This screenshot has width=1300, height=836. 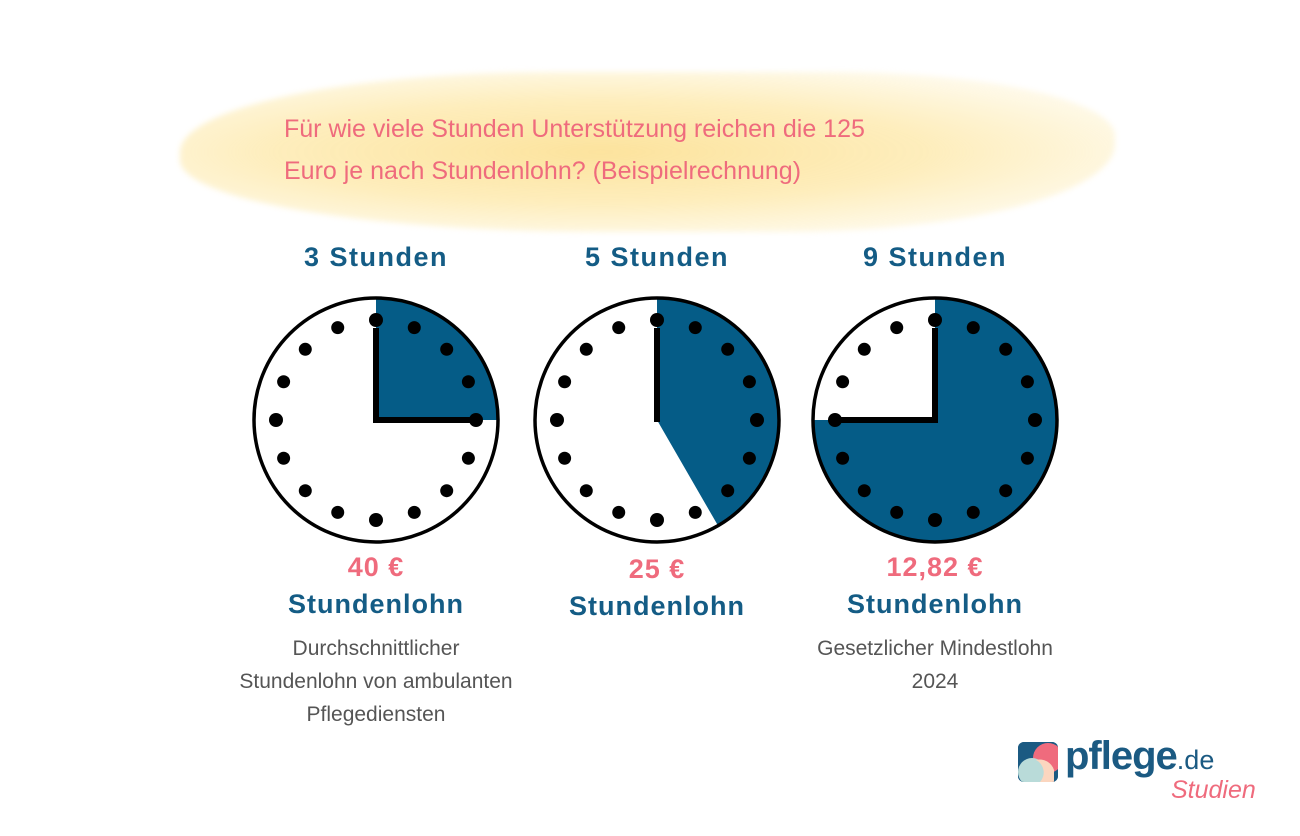 What do you see at coordinates (1121, 756) in the screenshot?
I see `logo-wordmark-text: pflege` at bounding box center [1121, 756].